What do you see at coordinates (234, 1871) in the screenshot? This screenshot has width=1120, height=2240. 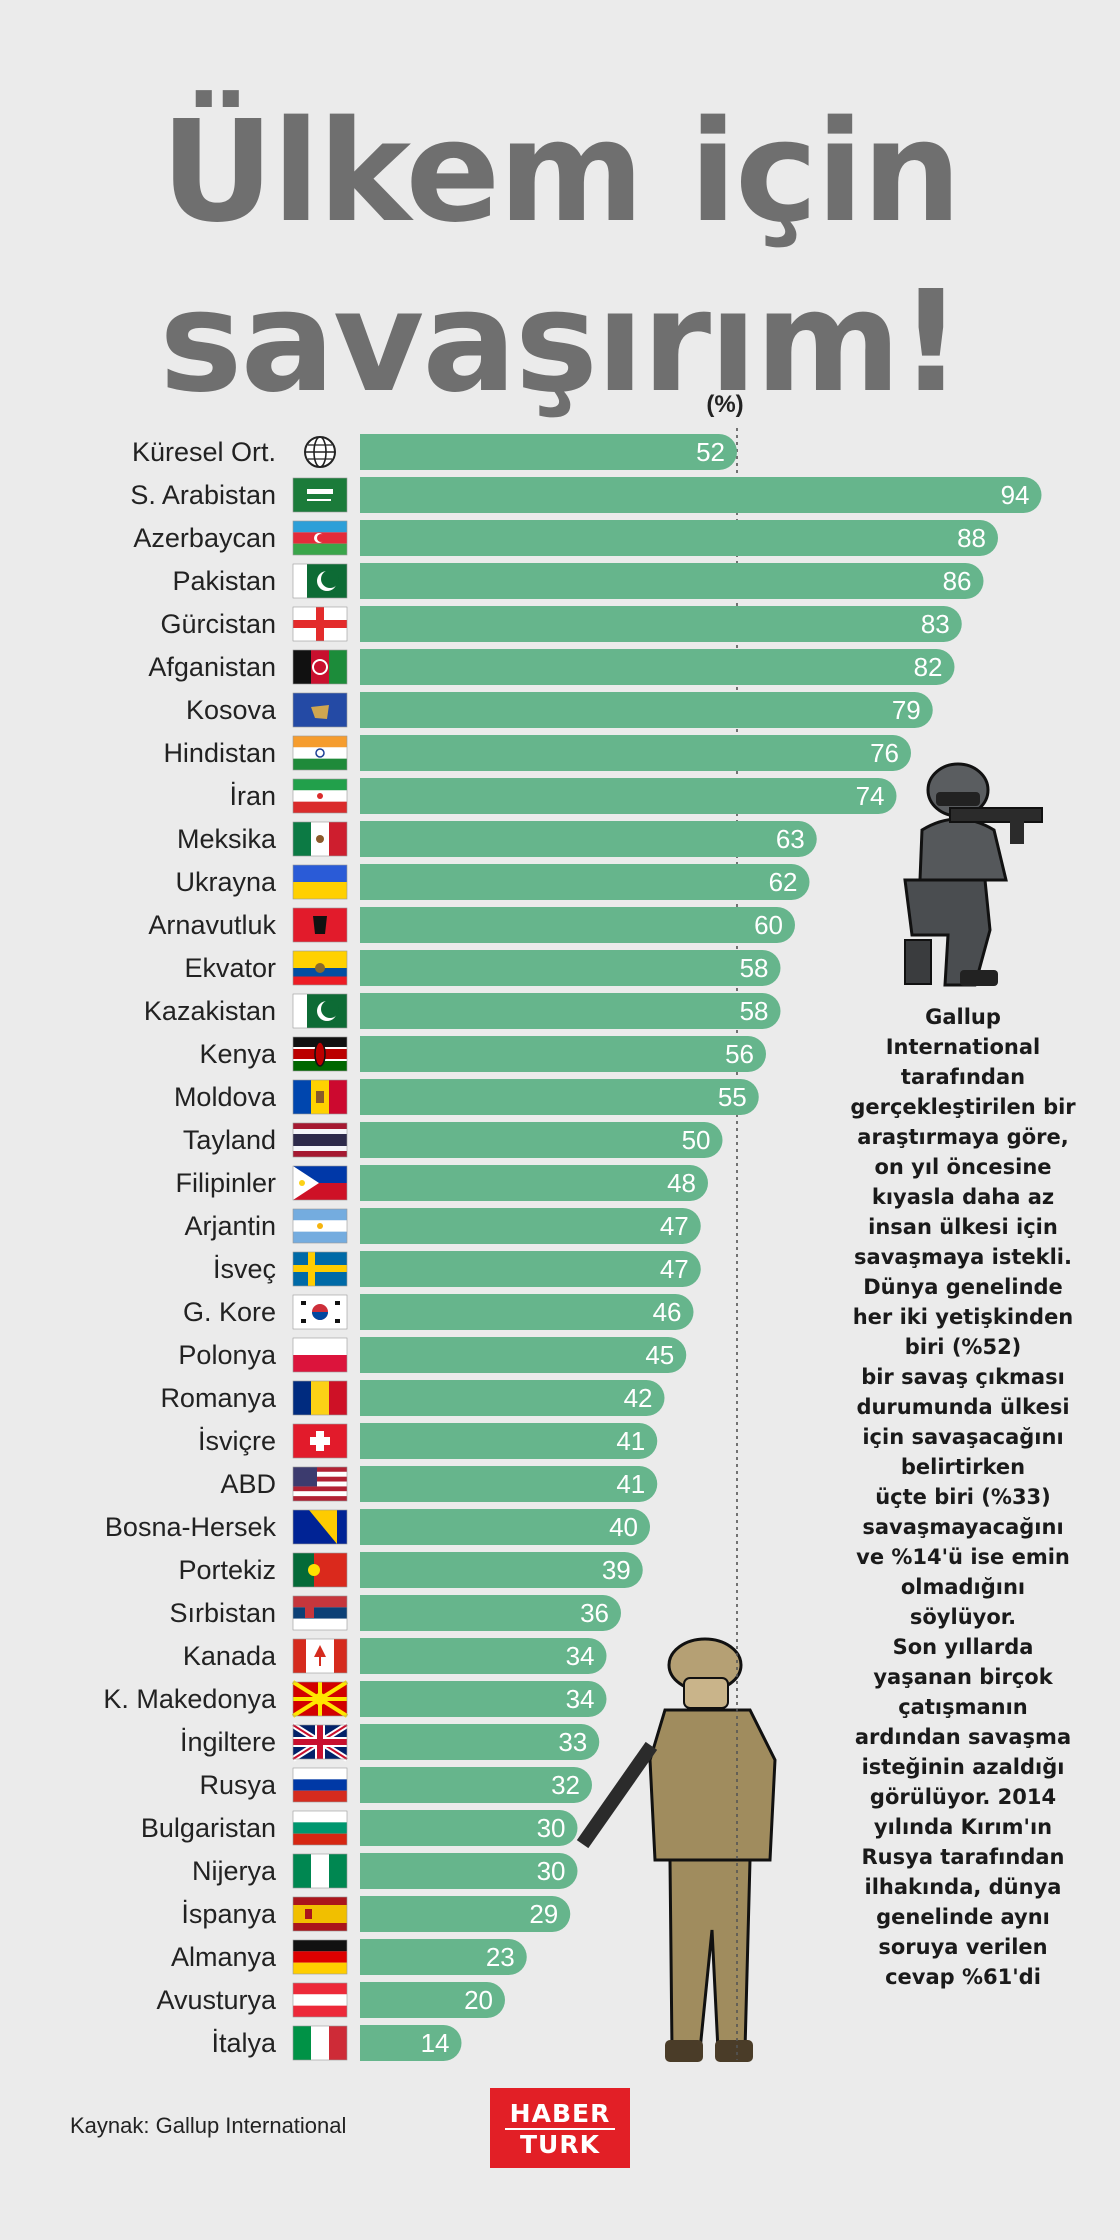 I see `category-label: Nijerya` at bounding box center [234, 1871].